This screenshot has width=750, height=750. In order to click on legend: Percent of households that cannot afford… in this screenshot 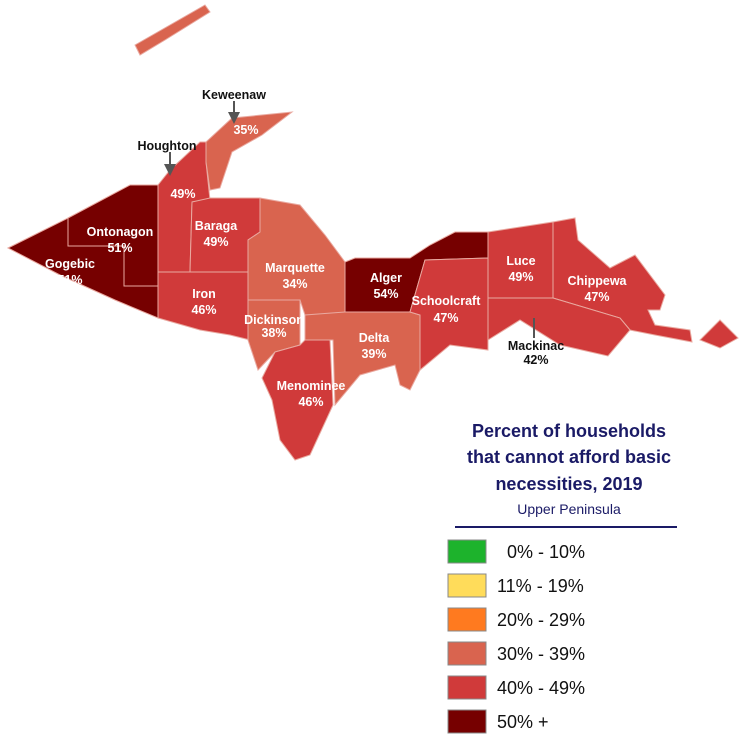, I will do `click(562, 577)`.